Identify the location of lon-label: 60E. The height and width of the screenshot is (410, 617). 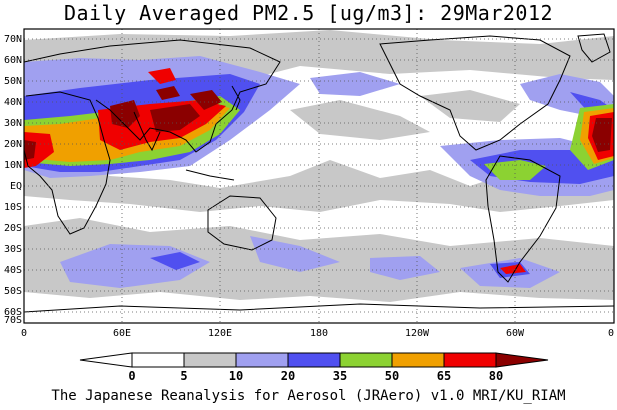
(122, 333).